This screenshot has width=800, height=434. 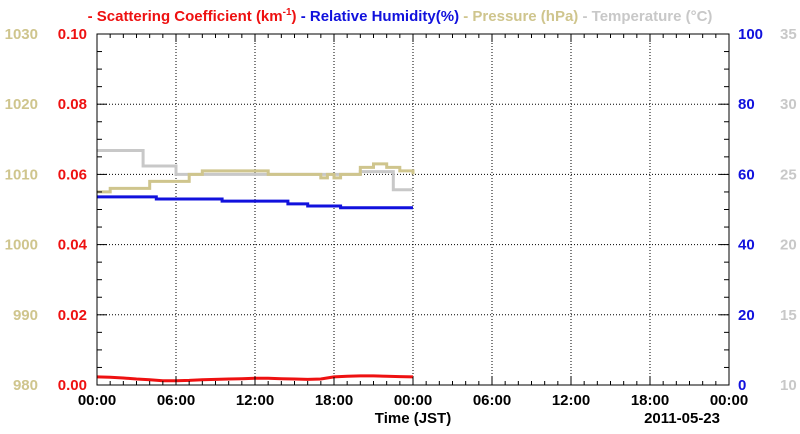 What do you see at coordinates (788, 245) in the screenshot?
I see `temperature-tick-label: 20` at bounding box center [788, 245].